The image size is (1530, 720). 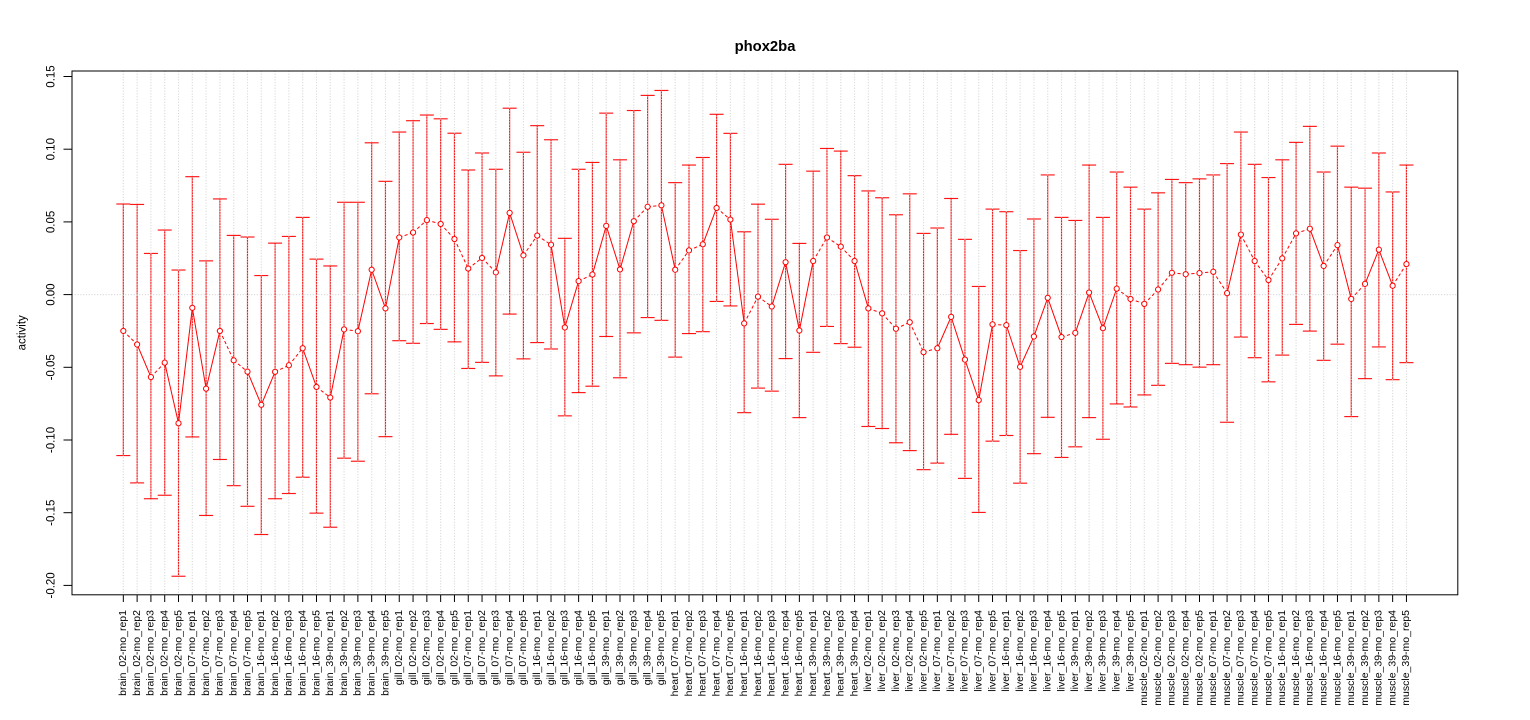 What do you see at coordinates (578, 647) in the screenshot?
I see `svg-text: gill_16-mo_rep4` at bounding box center [578, 647].